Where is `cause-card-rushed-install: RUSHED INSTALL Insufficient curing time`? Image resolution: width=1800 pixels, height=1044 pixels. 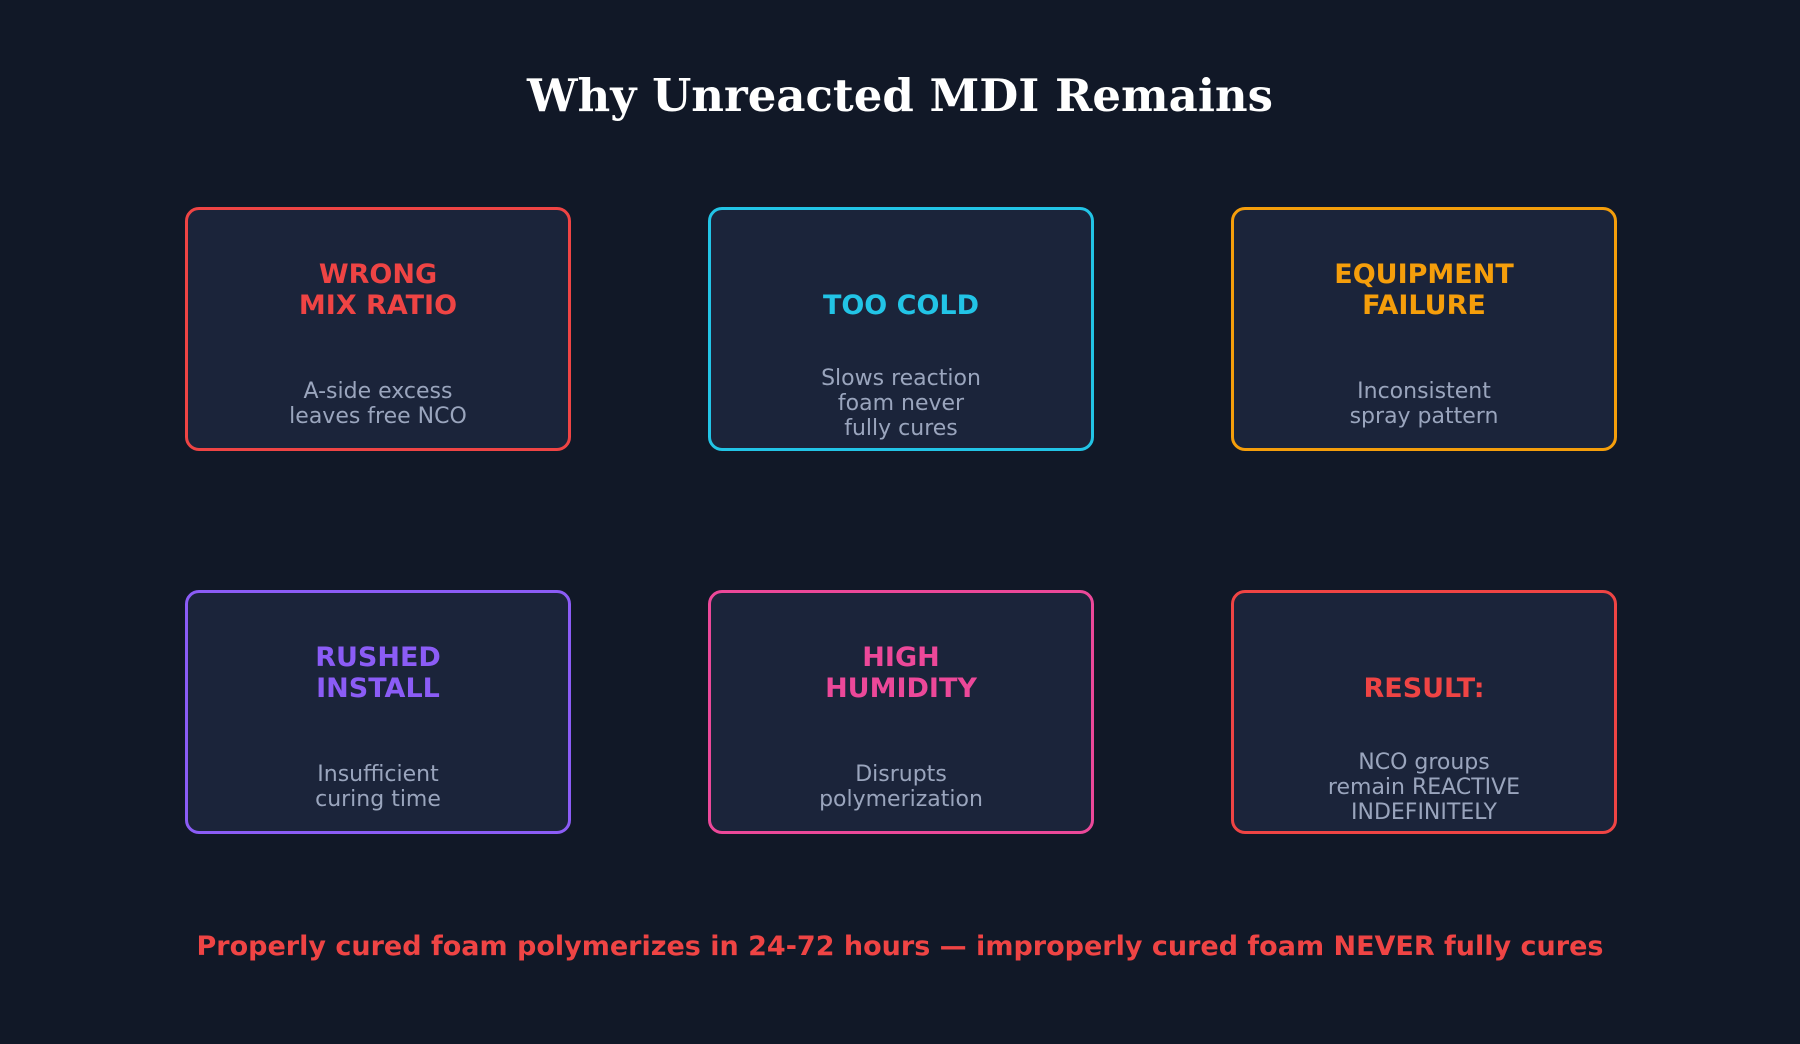 cause-card-rushed-install: RUSHED INSTALL Insufficient curing time is located at coordinates (378, 712).